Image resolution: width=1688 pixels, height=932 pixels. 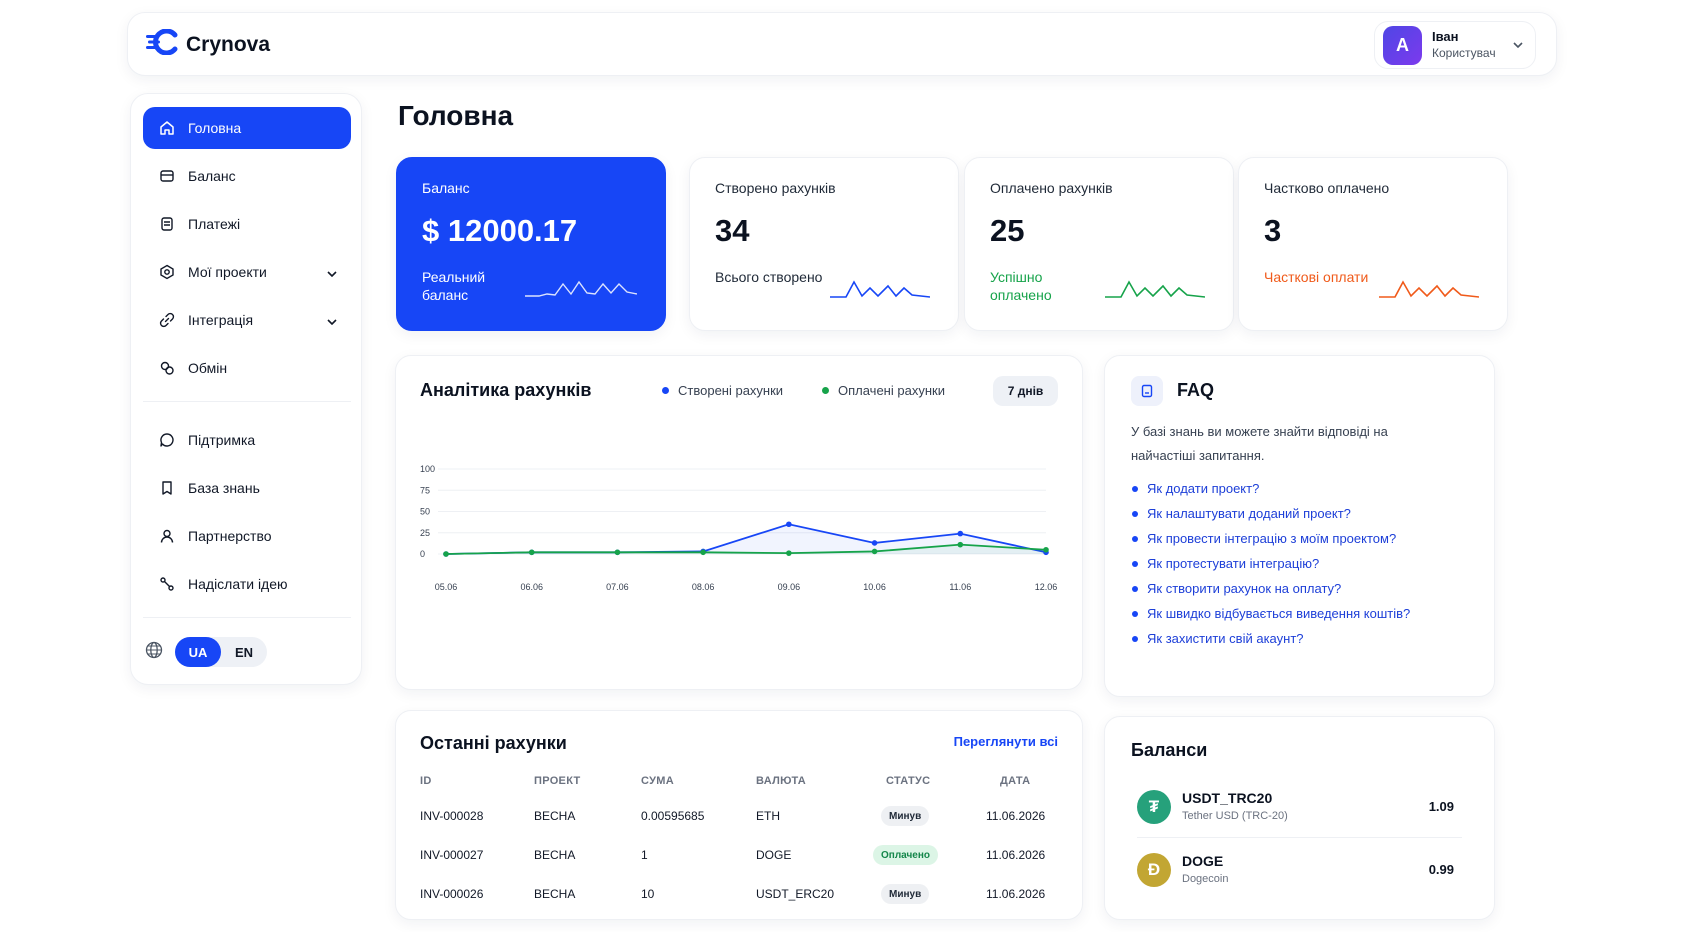 What do you see at coordinates (1445, 36) in the screenshot?
I see `user-name: Іван` at bounding box center [1445, 36].